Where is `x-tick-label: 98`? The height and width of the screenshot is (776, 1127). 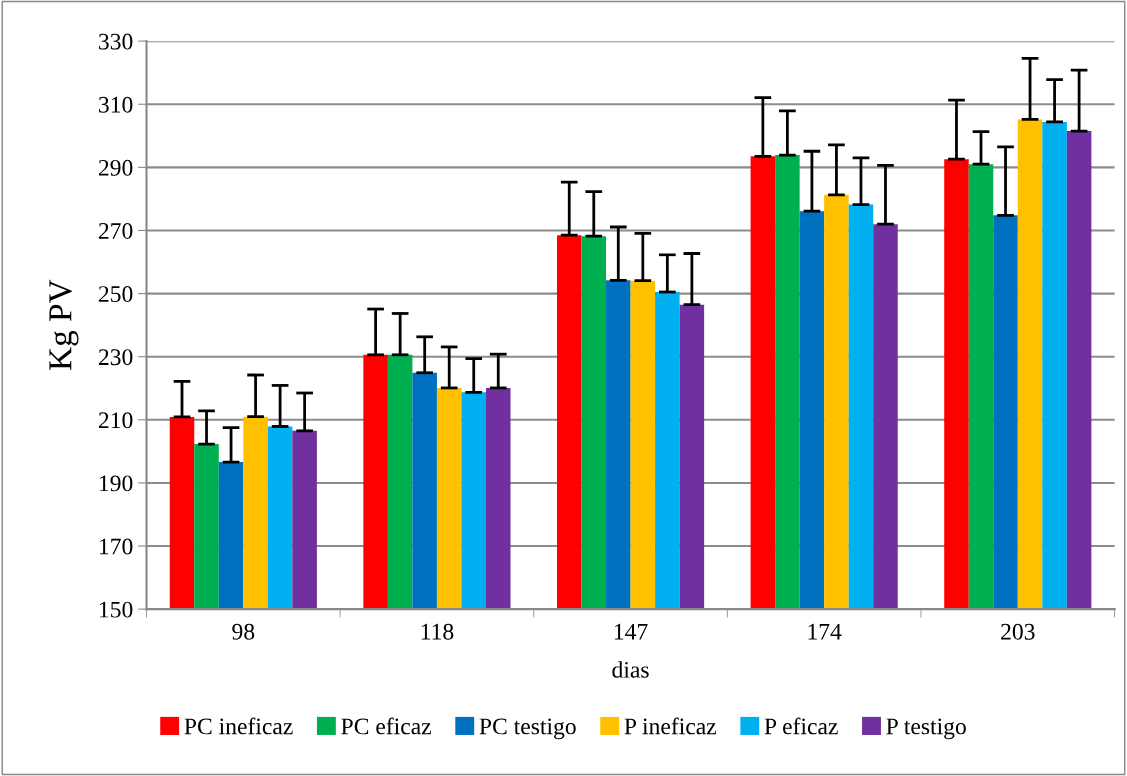 x-tick-label: 98 is located at coordinates (243, 631).